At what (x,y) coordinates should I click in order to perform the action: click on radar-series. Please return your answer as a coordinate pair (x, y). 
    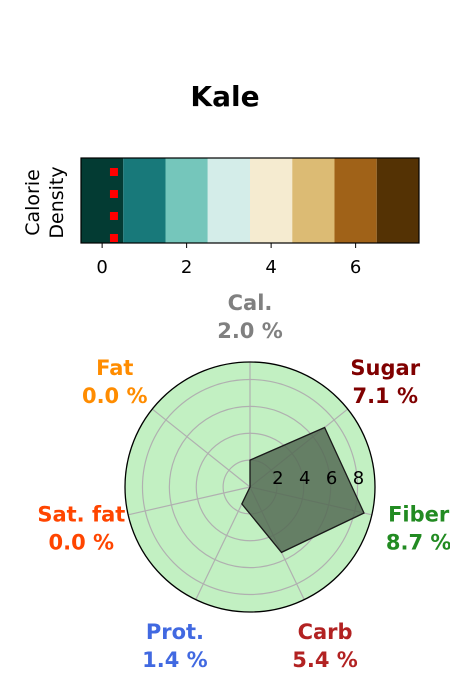
    Looking at the image, I should click on (303, 490).